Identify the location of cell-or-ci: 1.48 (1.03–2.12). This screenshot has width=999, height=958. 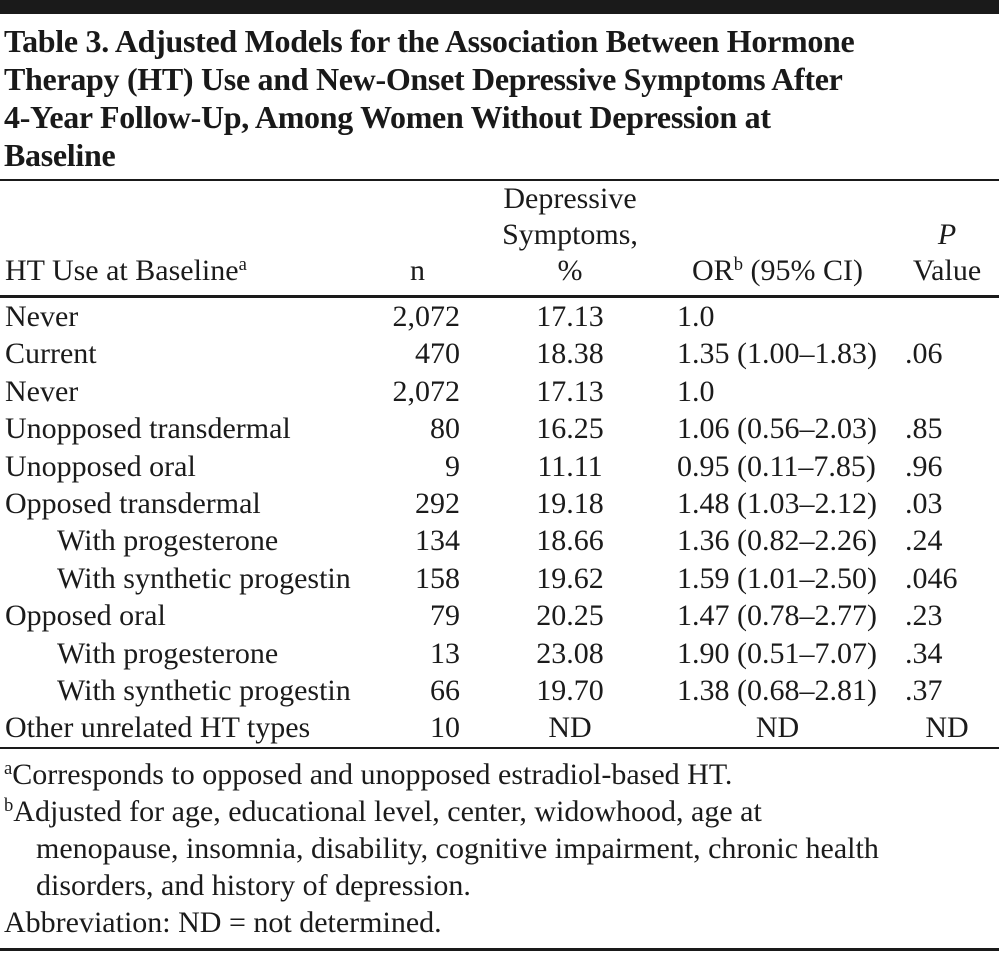
(777, 504).